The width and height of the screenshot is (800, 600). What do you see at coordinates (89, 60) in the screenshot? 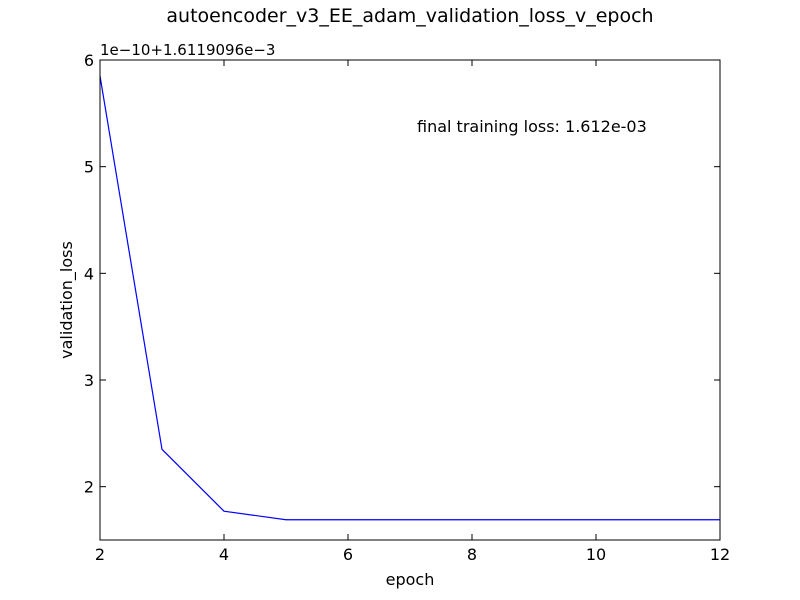
I see `y-tick-label: 6` at bounding box center [89, 60].